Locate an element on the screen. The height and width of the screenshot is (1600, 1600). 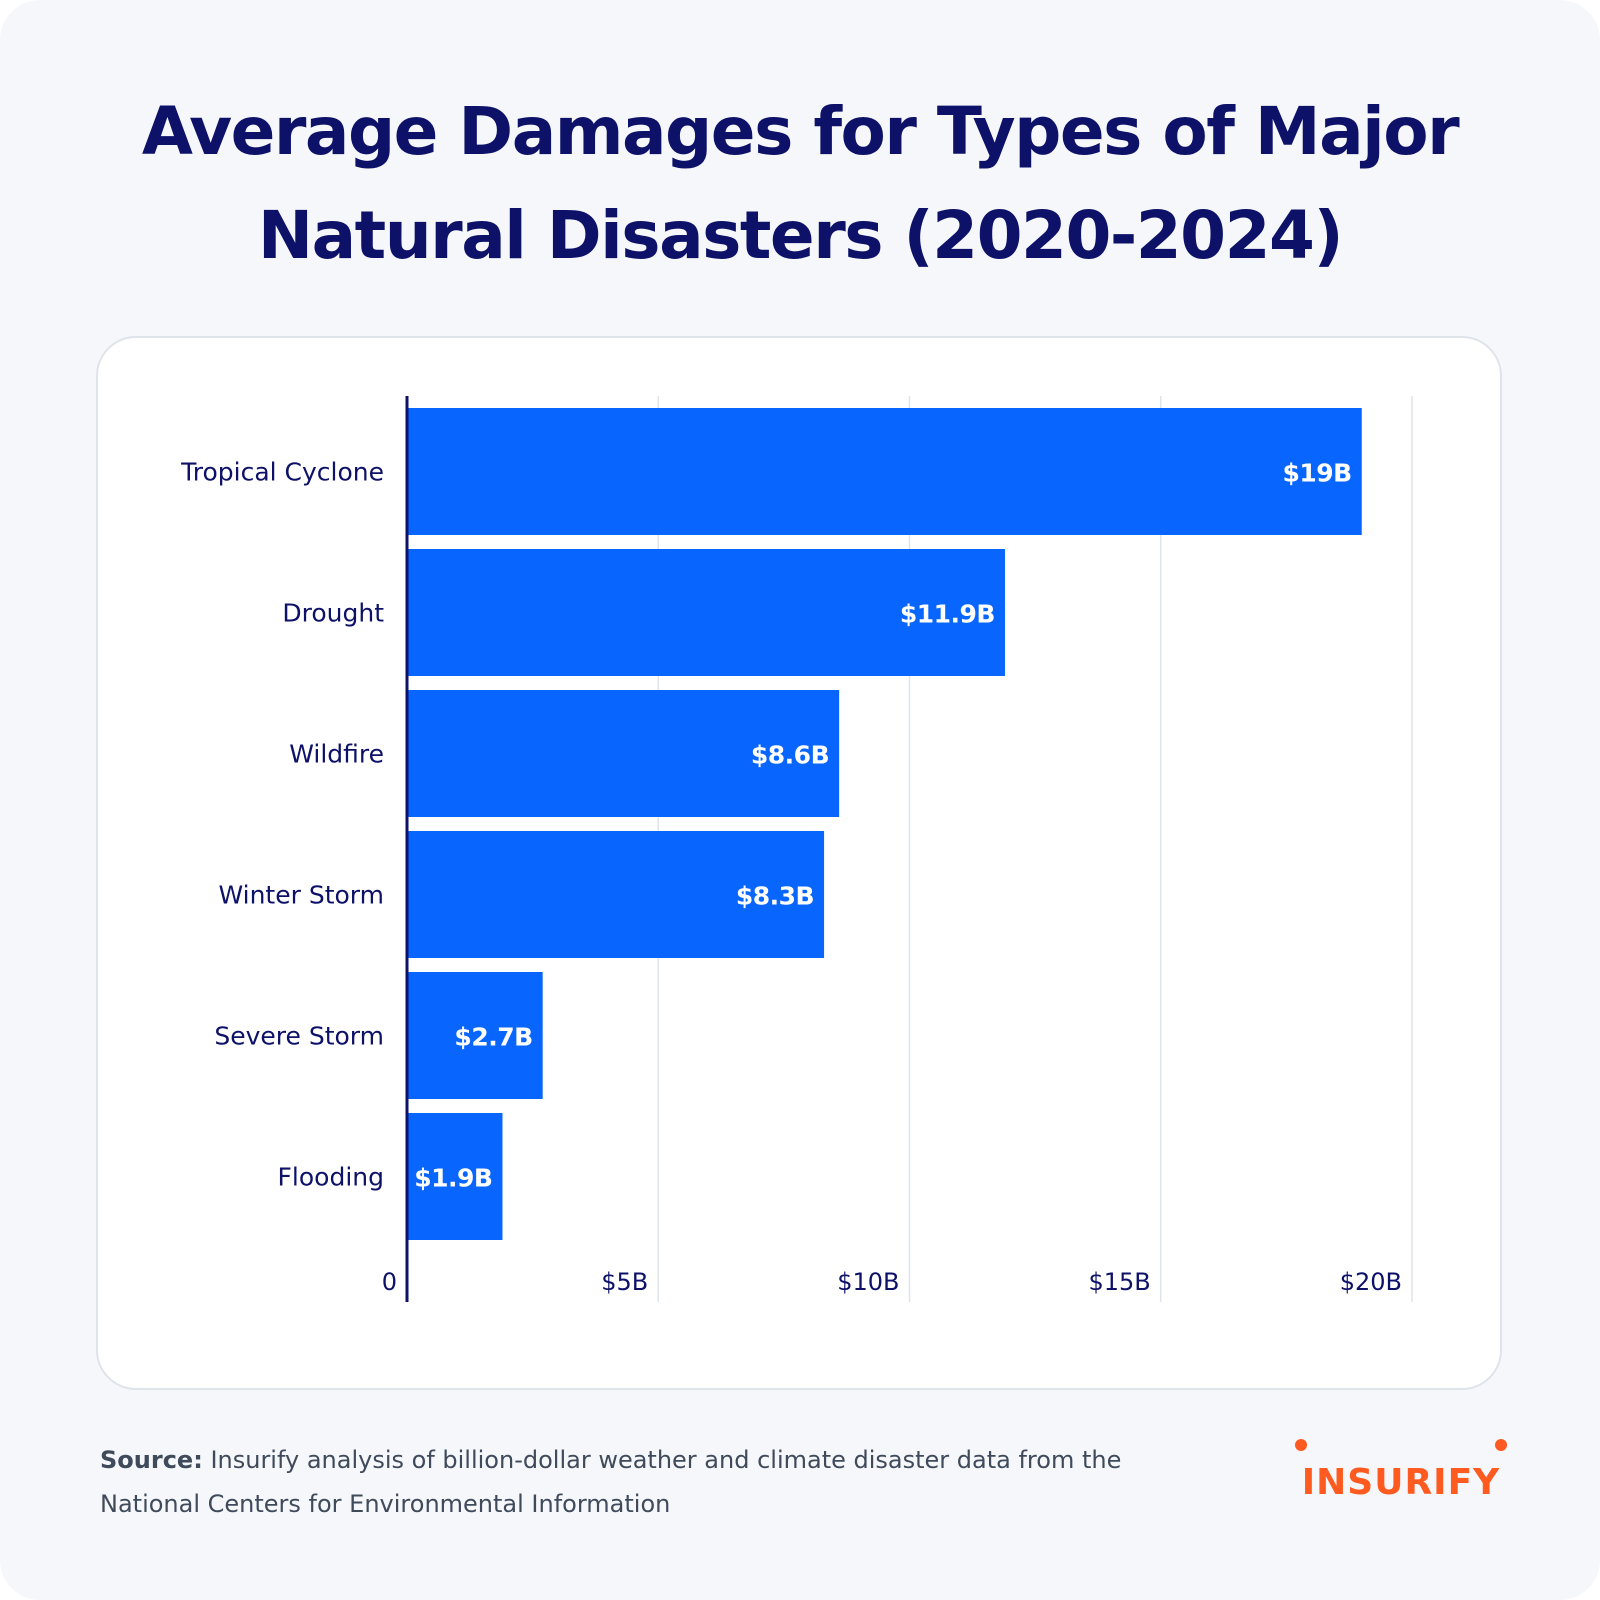
chart-title-line-2: Natural Disasters (2020-2024) is located at coordinates (800, 235).